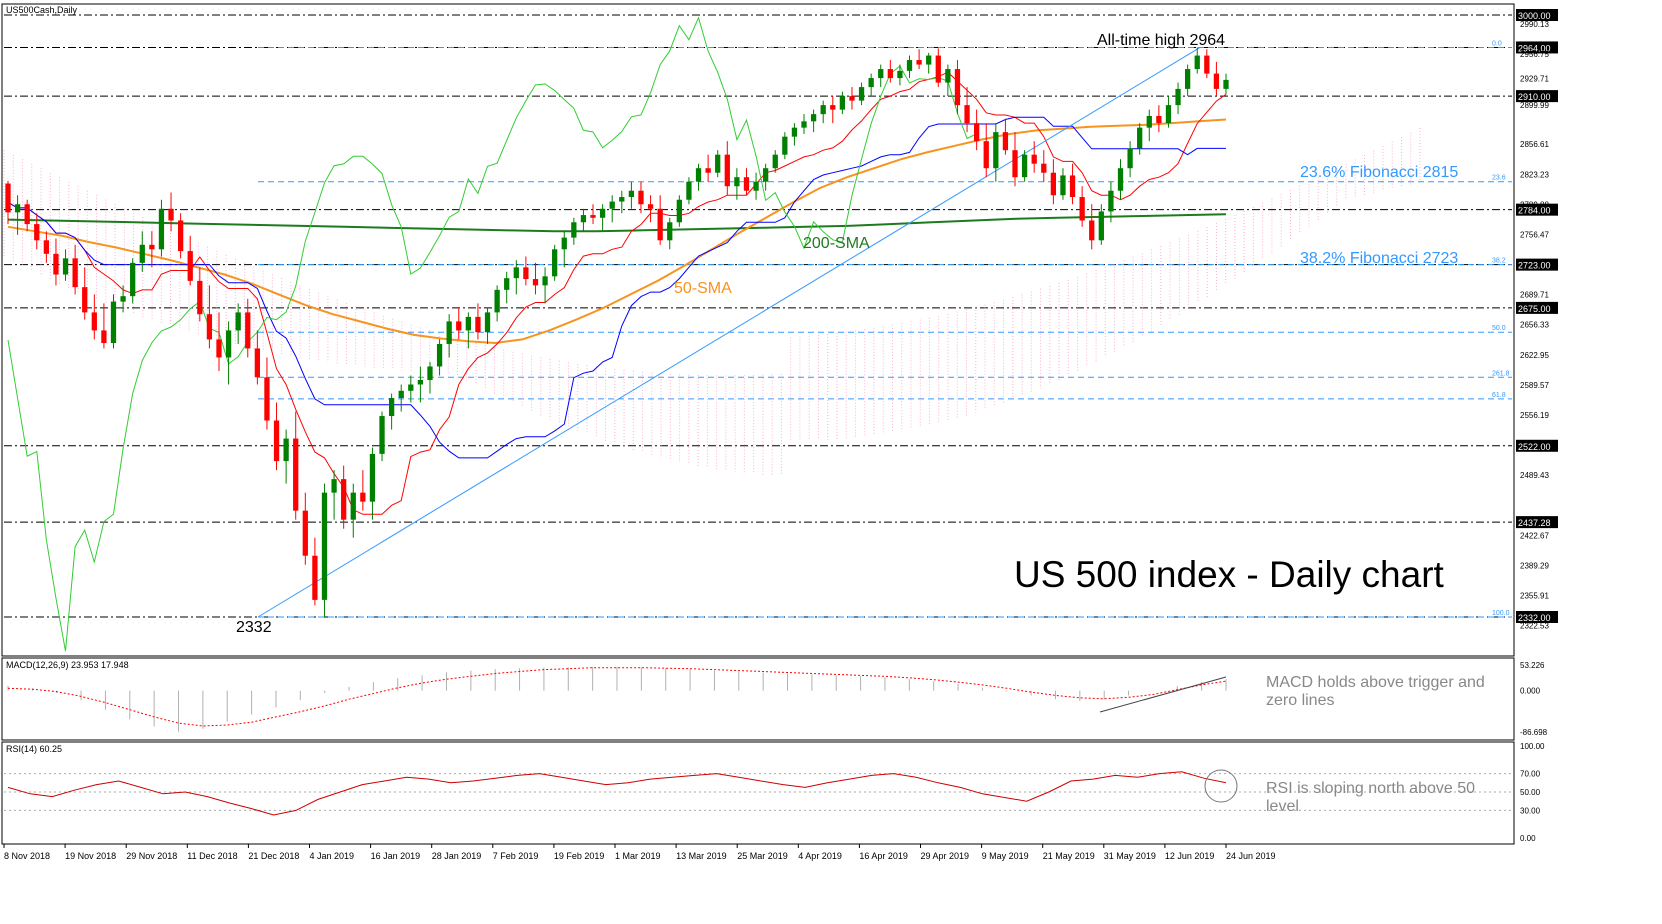 The image size is (1662, 924). I want to click on y-tick-label: 2656.33, so click(1534, 325).